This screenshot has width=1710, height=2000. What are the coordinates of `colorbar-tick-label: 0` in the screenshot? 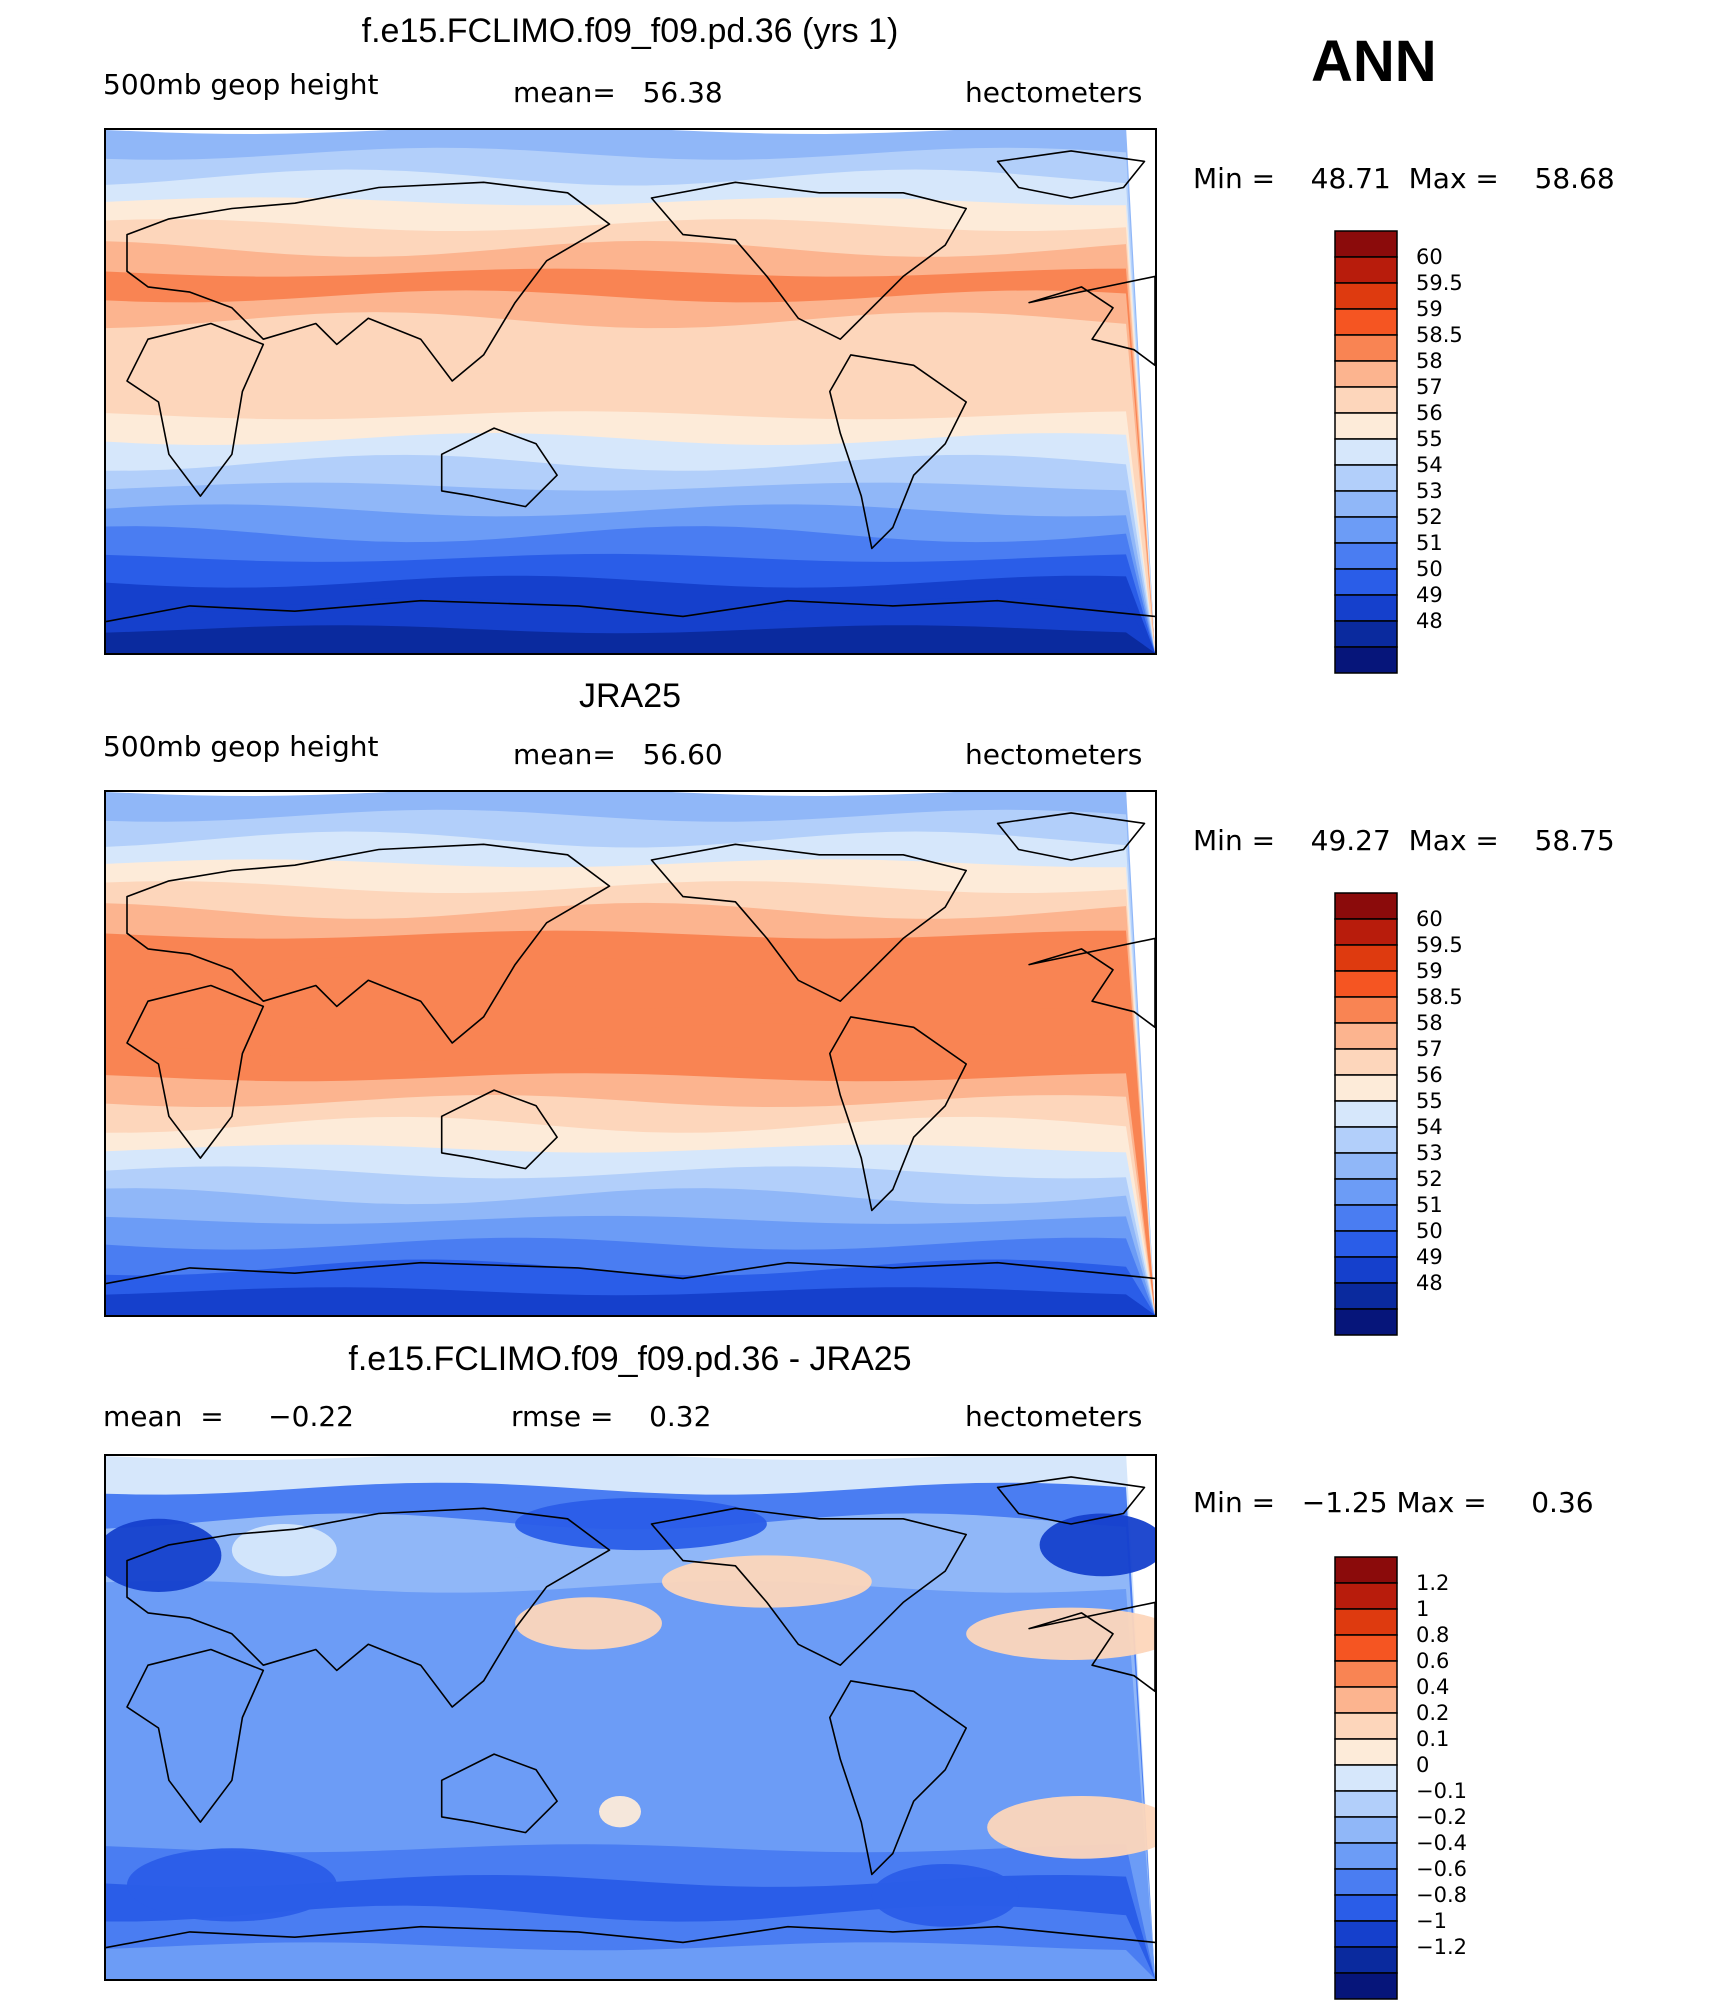 It's located at (1422, 1765).